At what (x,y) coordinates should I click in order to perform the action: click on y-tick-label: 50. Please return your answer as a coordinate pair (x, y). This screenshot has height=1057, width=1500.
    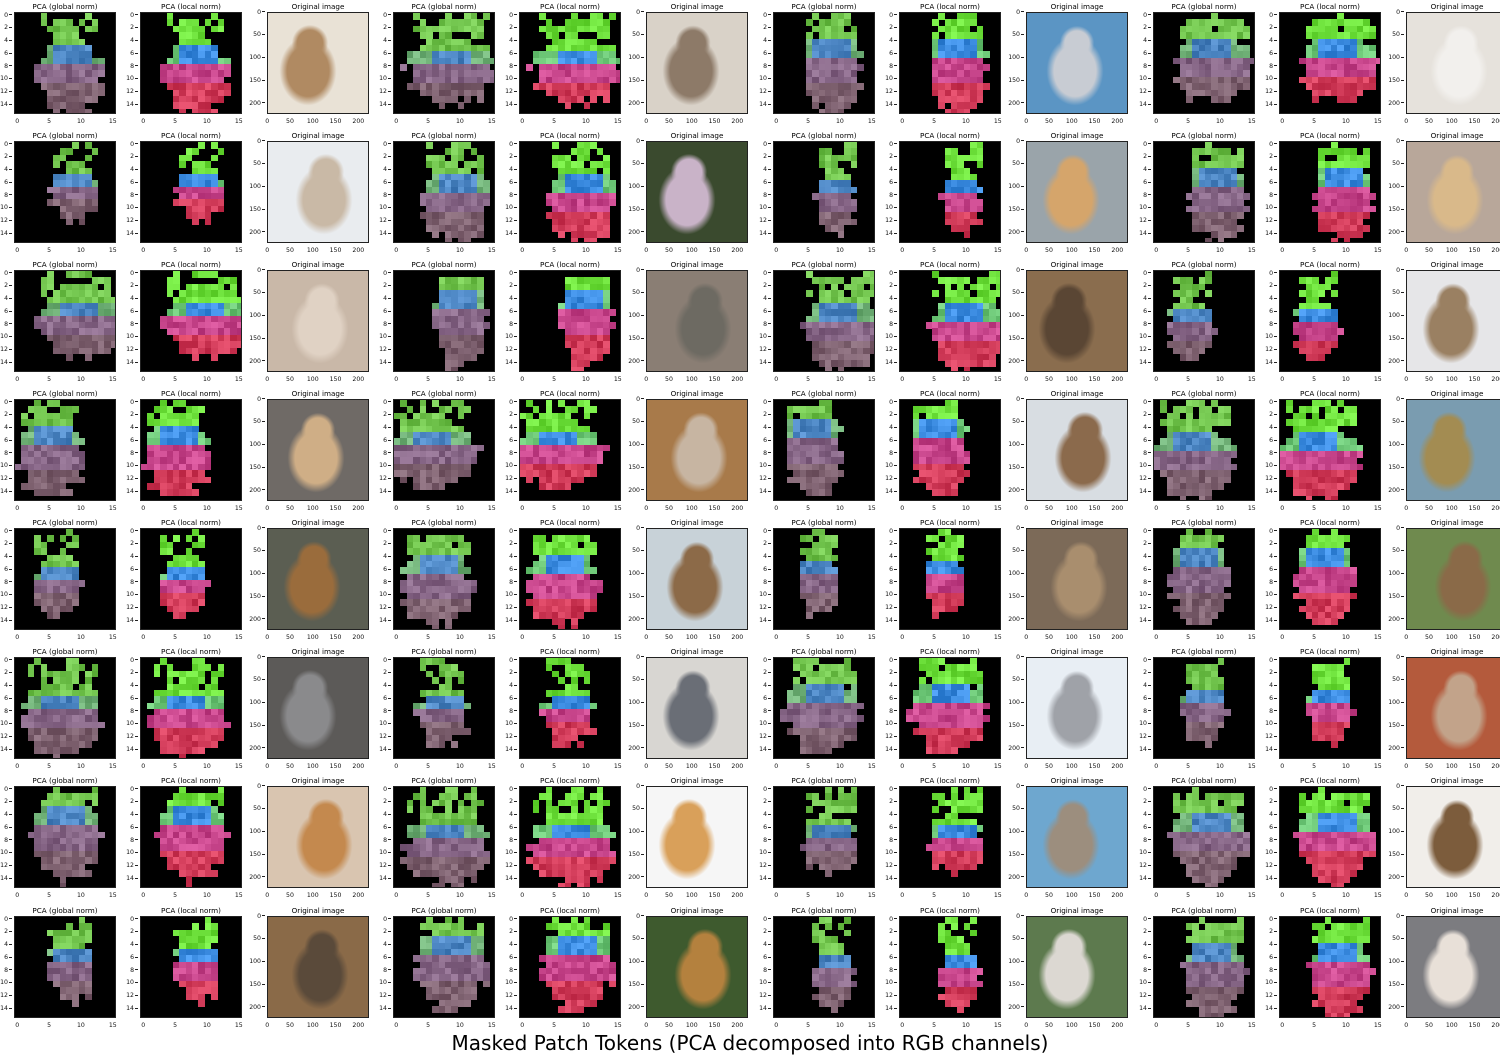
    Looking at the image, I should click on (259, 292).